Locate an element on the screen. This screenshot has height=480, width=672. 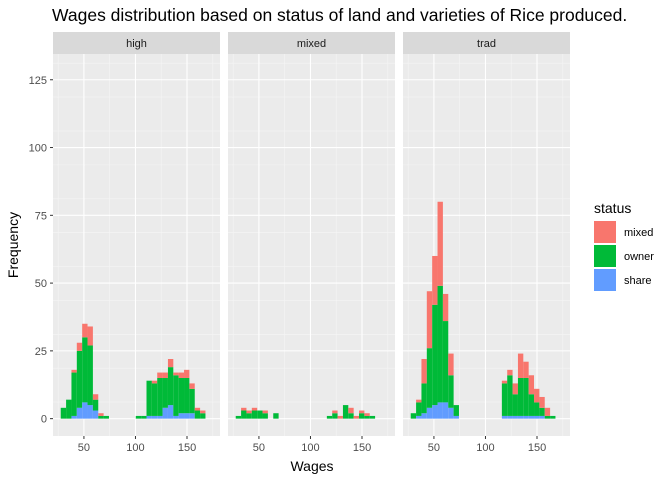
y-tick-label: 75 is located at coordinates (41, 216).